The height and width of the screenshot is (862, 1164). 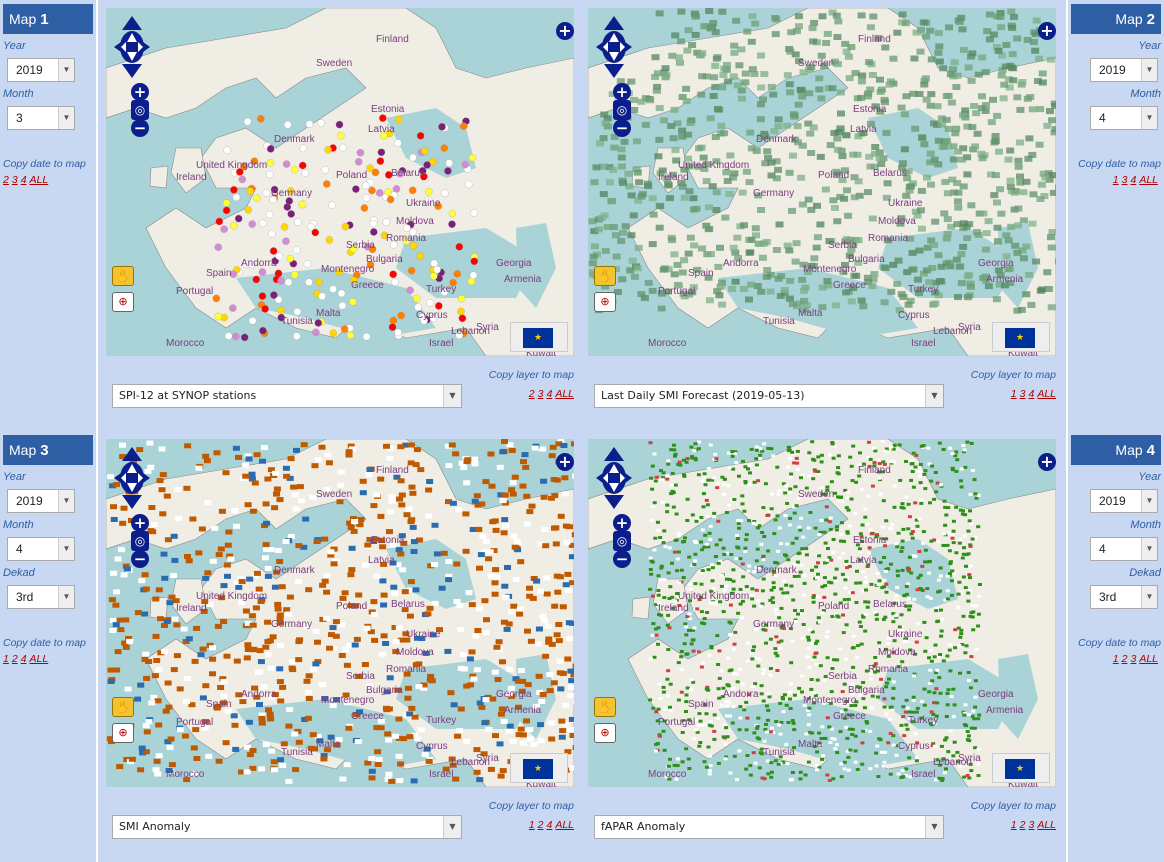 I want to click on layer-select: SMI Anomaly ▼, so click(x=287, y=827).